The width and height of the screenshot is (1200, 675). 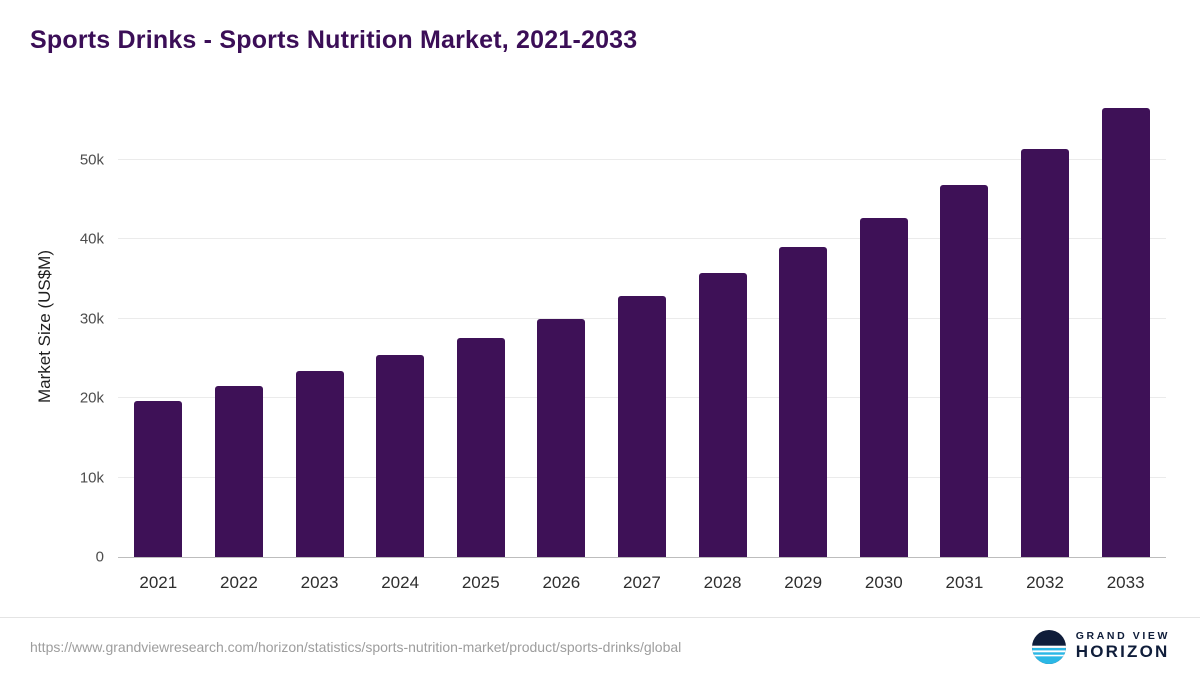 What do you see at coordinates (91, 398) in the screenshot?
I see `y-tick-label: 20k` at bounding box center [91, 398].